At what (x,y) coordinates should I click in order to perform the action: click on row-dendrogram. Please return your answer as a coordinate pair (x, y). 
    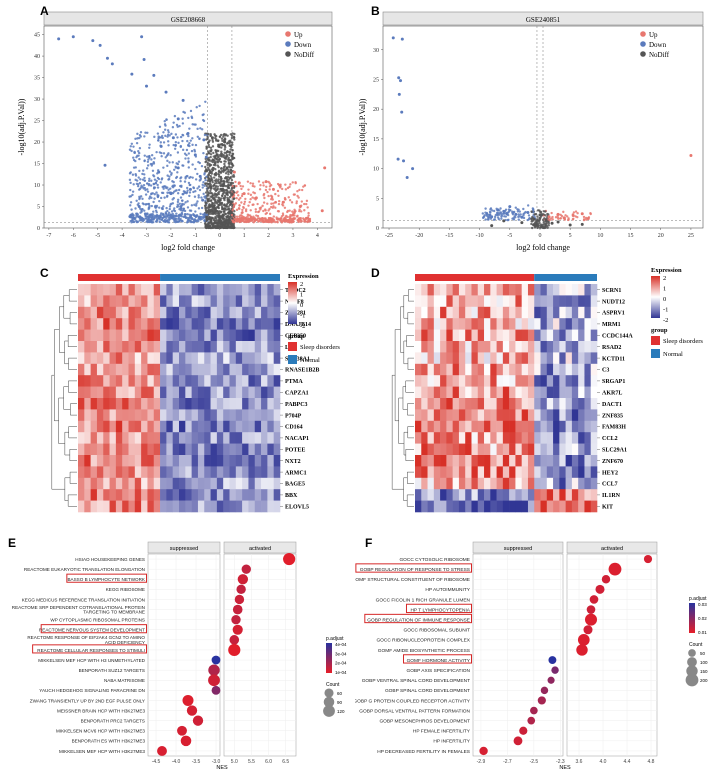
    Looking at the image, I should click on (64, 398).